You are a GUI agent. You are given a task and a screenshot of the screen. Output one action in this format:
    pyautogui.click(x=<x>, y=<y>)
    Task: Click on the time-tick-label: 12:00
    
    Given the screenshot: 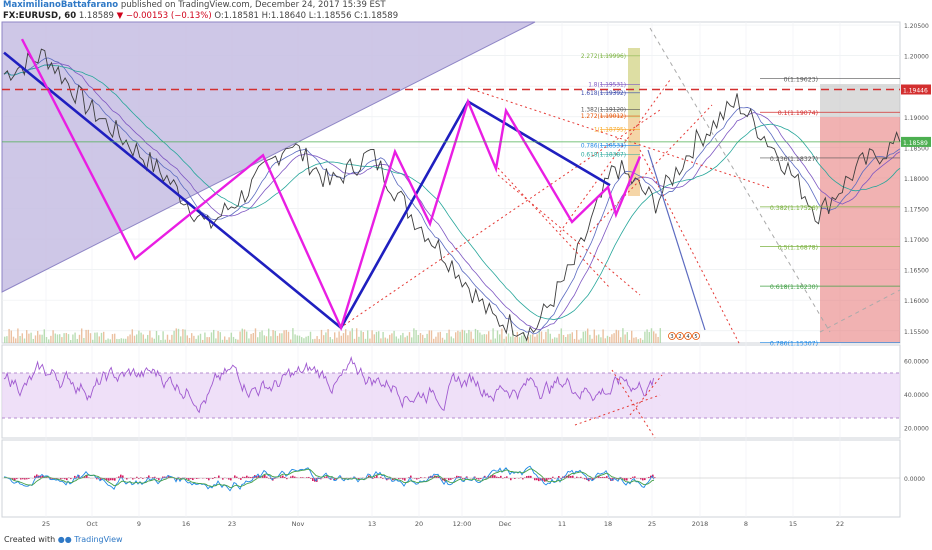 What is the action you would take?
    pyautogui.click(x=462, y=524)
    